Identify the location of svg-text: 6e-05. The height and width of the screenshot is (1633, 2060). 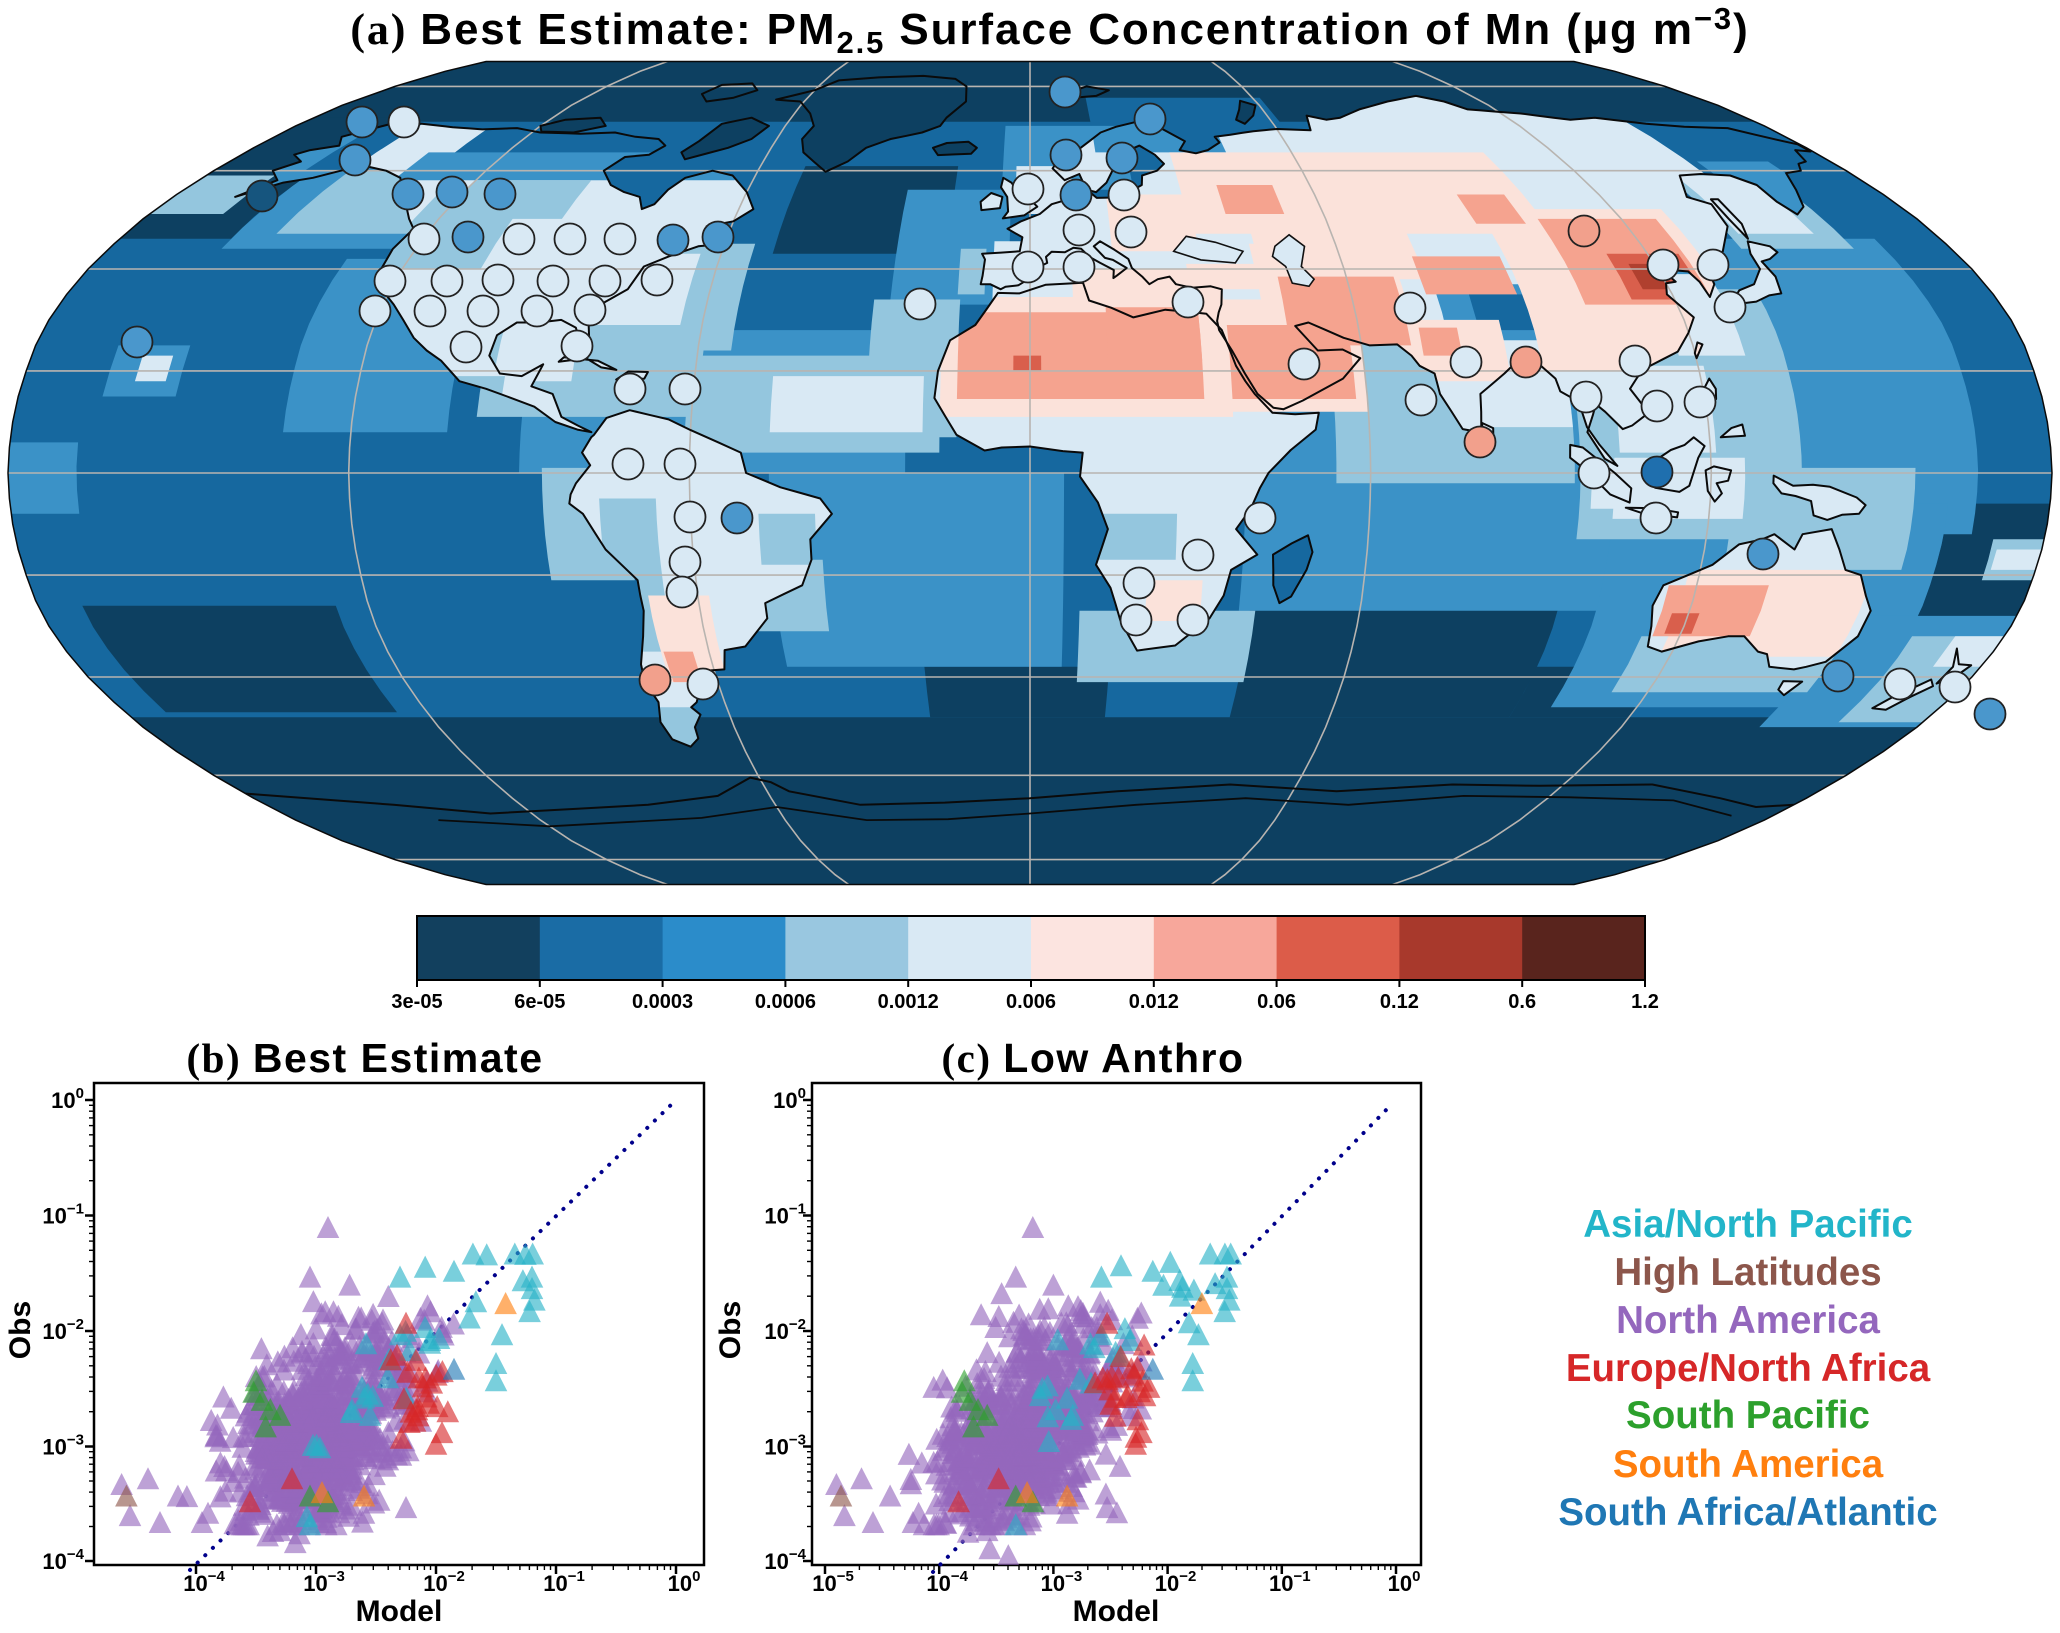
(539, 1002).